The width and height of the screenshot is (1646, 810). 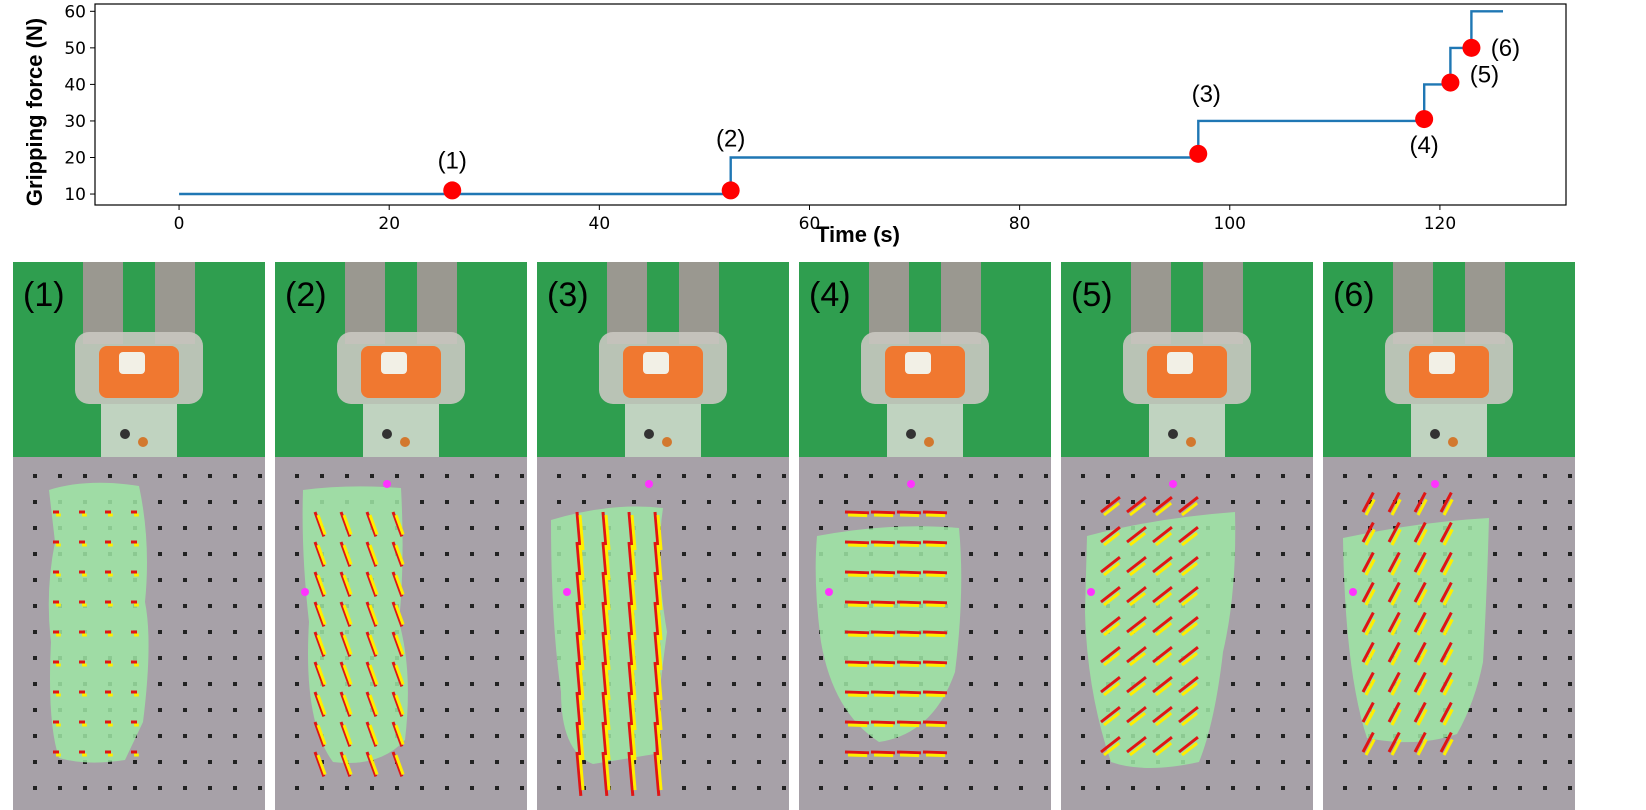 What do you see at coordinates (1230, 224) in the screenshot?
I see `x-tick-label: 100` at bounding box center [1230, 224].